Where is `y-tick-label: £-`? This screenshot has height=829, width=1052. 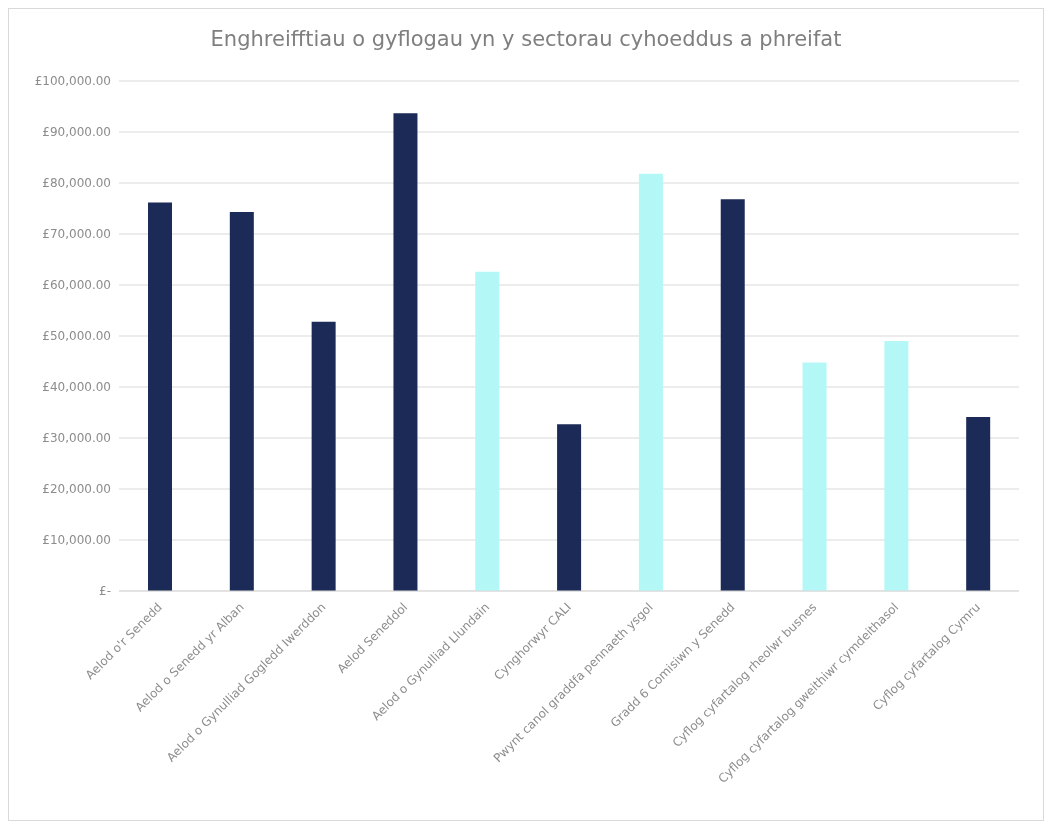 y-tick-label: £- is located at coordinates (105, 591).